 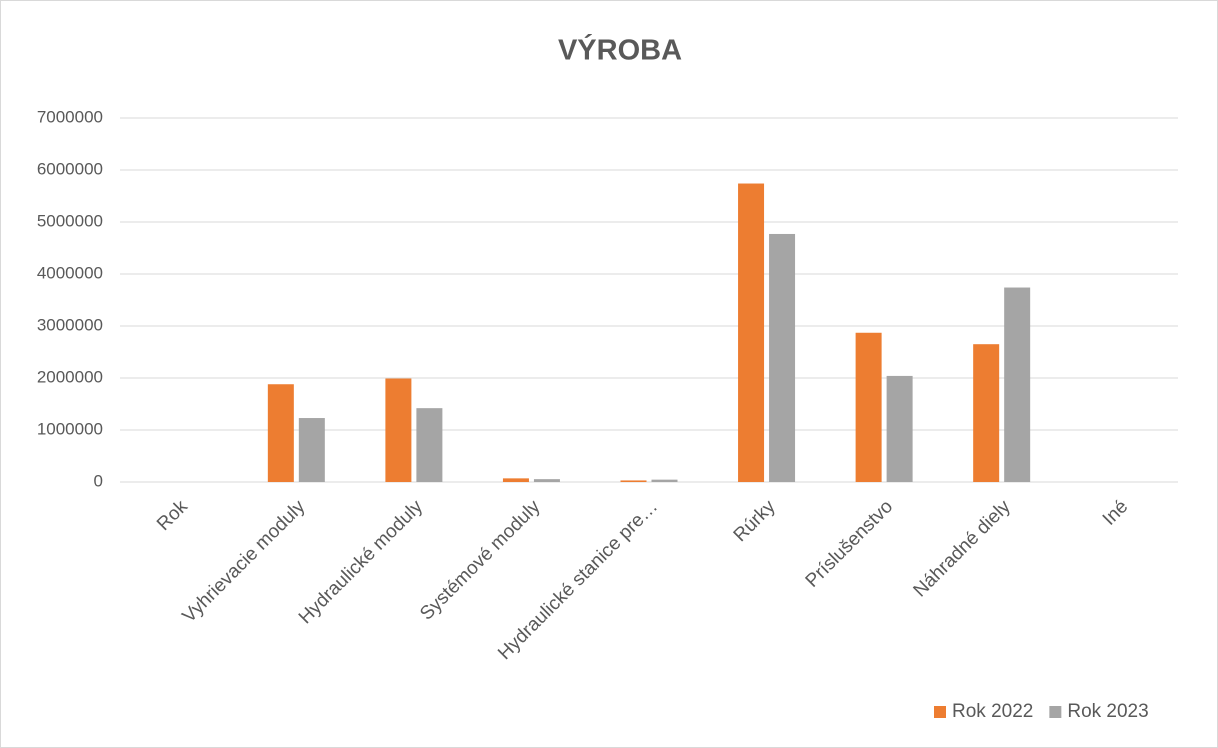 I want to click on y-tick-label: 1000000, so click(x=70, y=428).